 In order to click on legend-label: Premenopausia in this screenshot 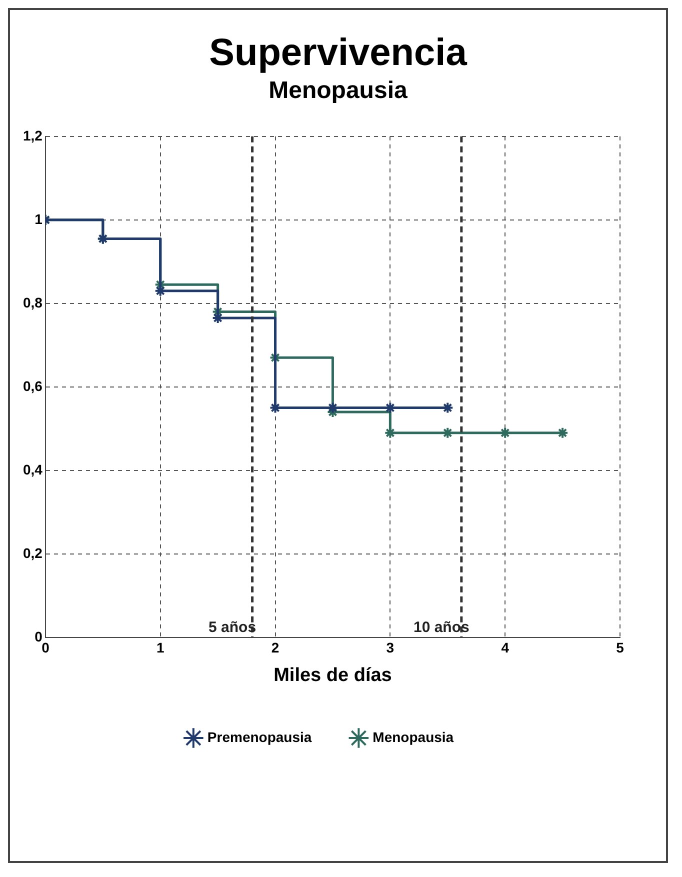, I will do `click(259, 736)`.